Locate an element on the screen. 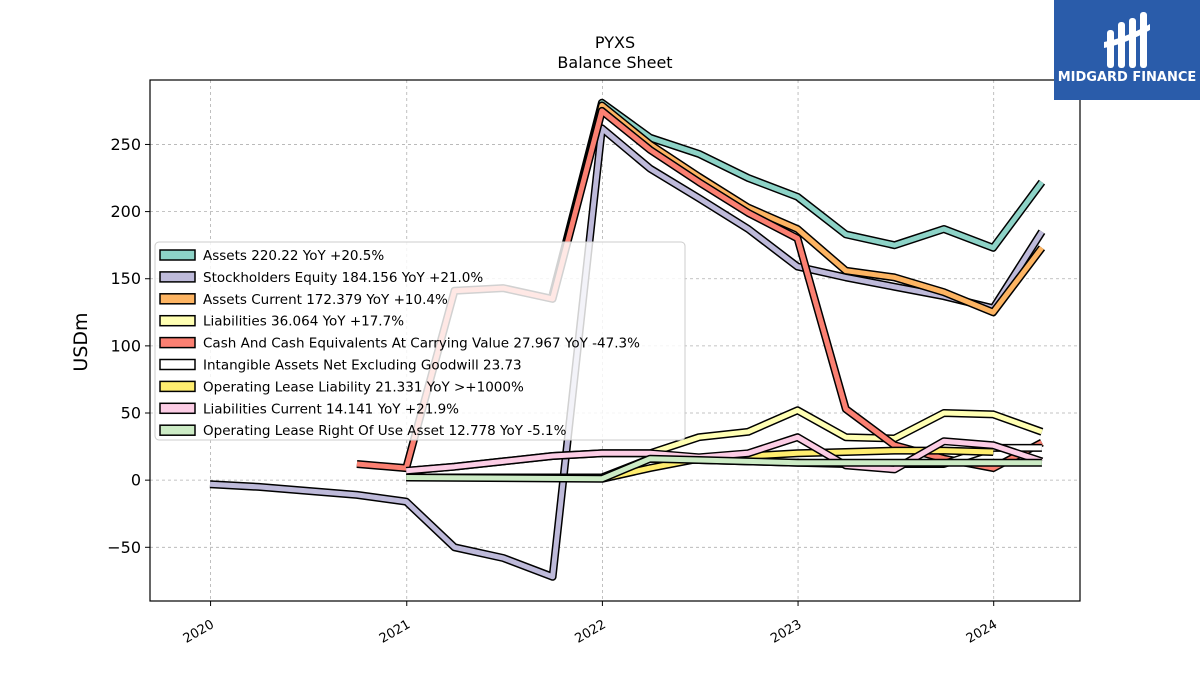 The image size is (1200, 675). midgard-finance-logo: MIDGARD FINANCE is located at coordinates (1127, 50).